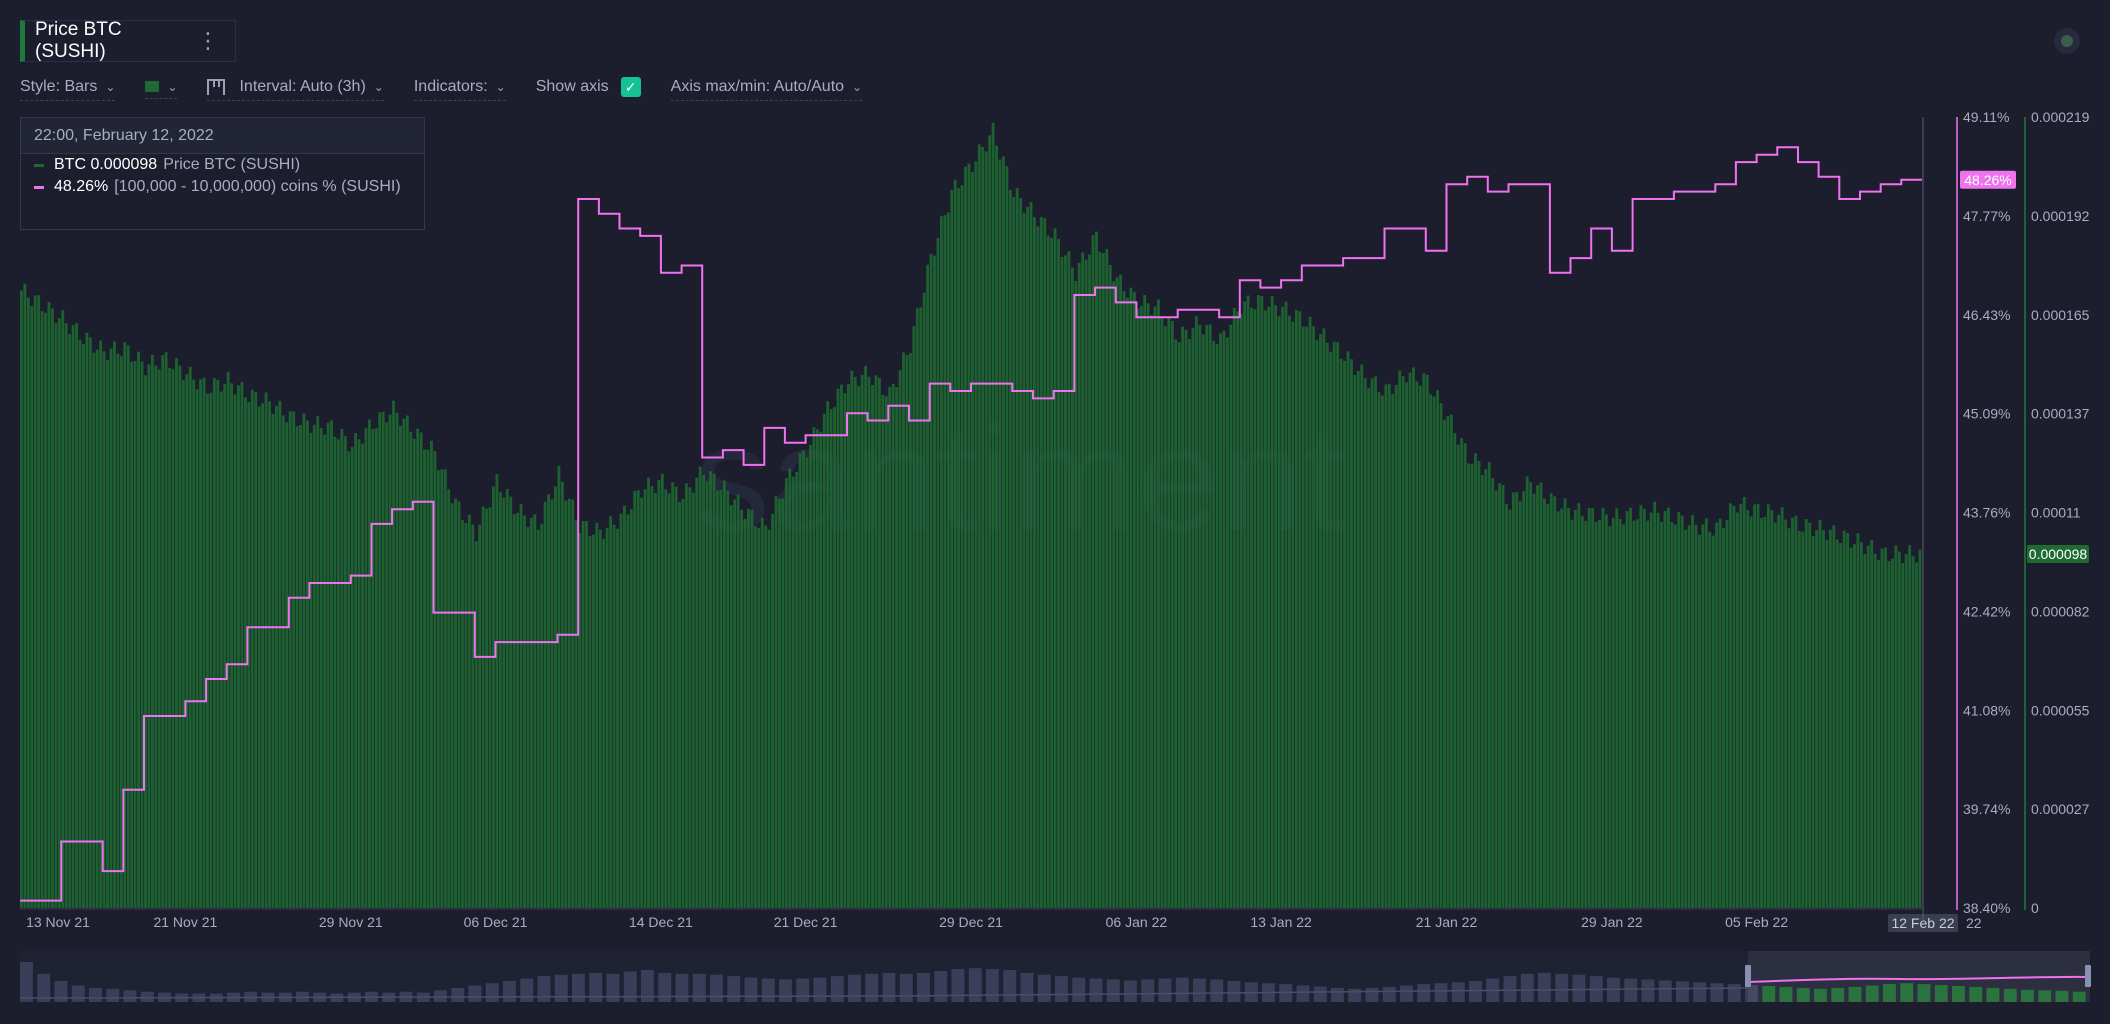 The image size is (2110, 1024). What do you see at coordinates (2060, 315) in the screenshot?
I see `price-axis-tick: 0.000165` at bounding box center [2060, 315].